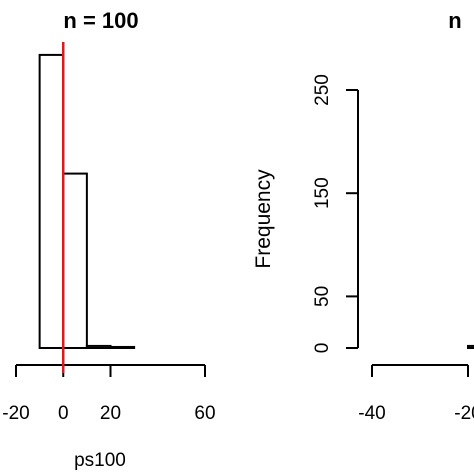  Describe the element at coordinates (322, 348) in the screenshot. I see `y-tick-label: 0` at that location.